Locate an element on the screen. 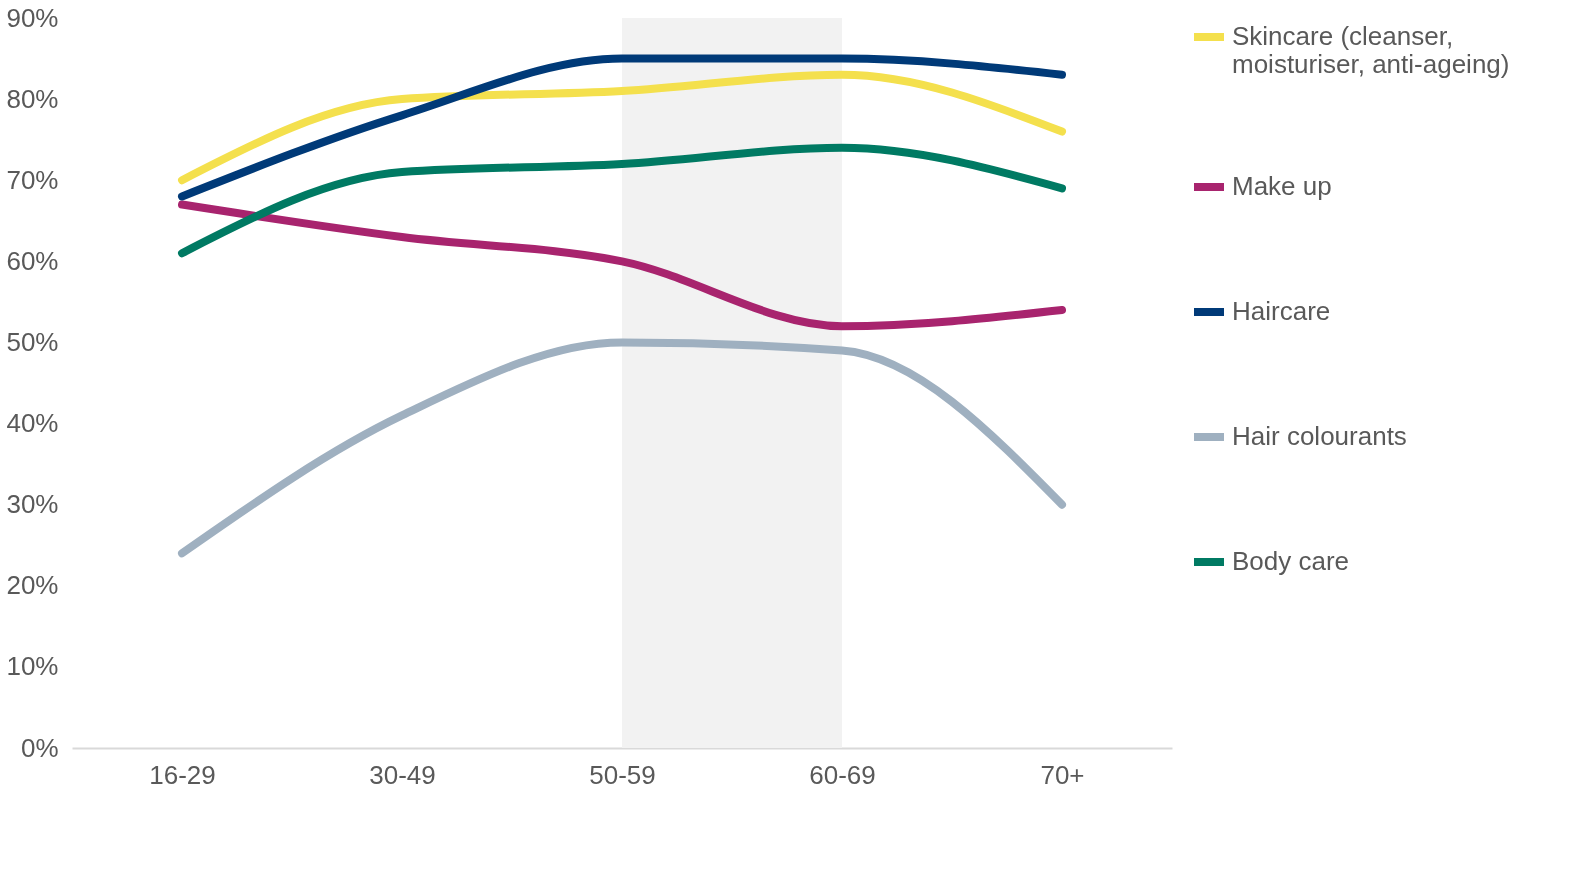 The image size is (1581, 872). x-tick-label: 70+ is located at coordinates (1062, 774).